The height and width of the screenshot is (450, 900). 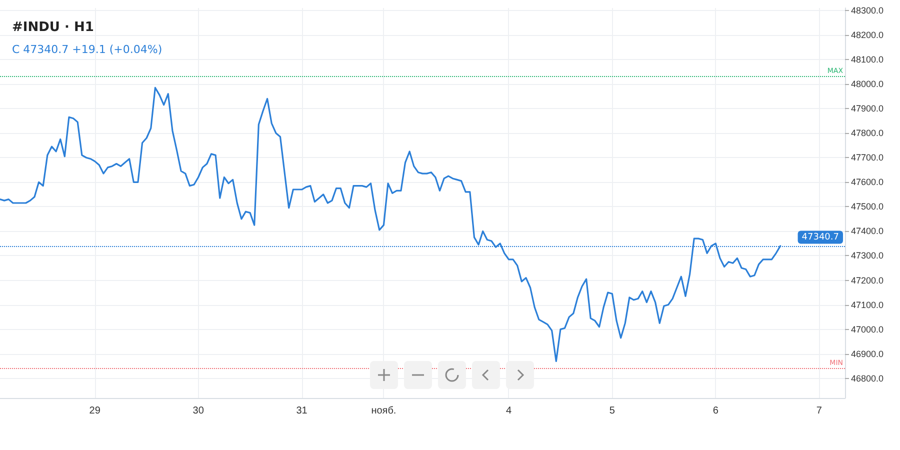 What do you see at coordinates (612, 411) in the screenshot?
I see `x-tick-label: 5` at bounding box center [612, 411].